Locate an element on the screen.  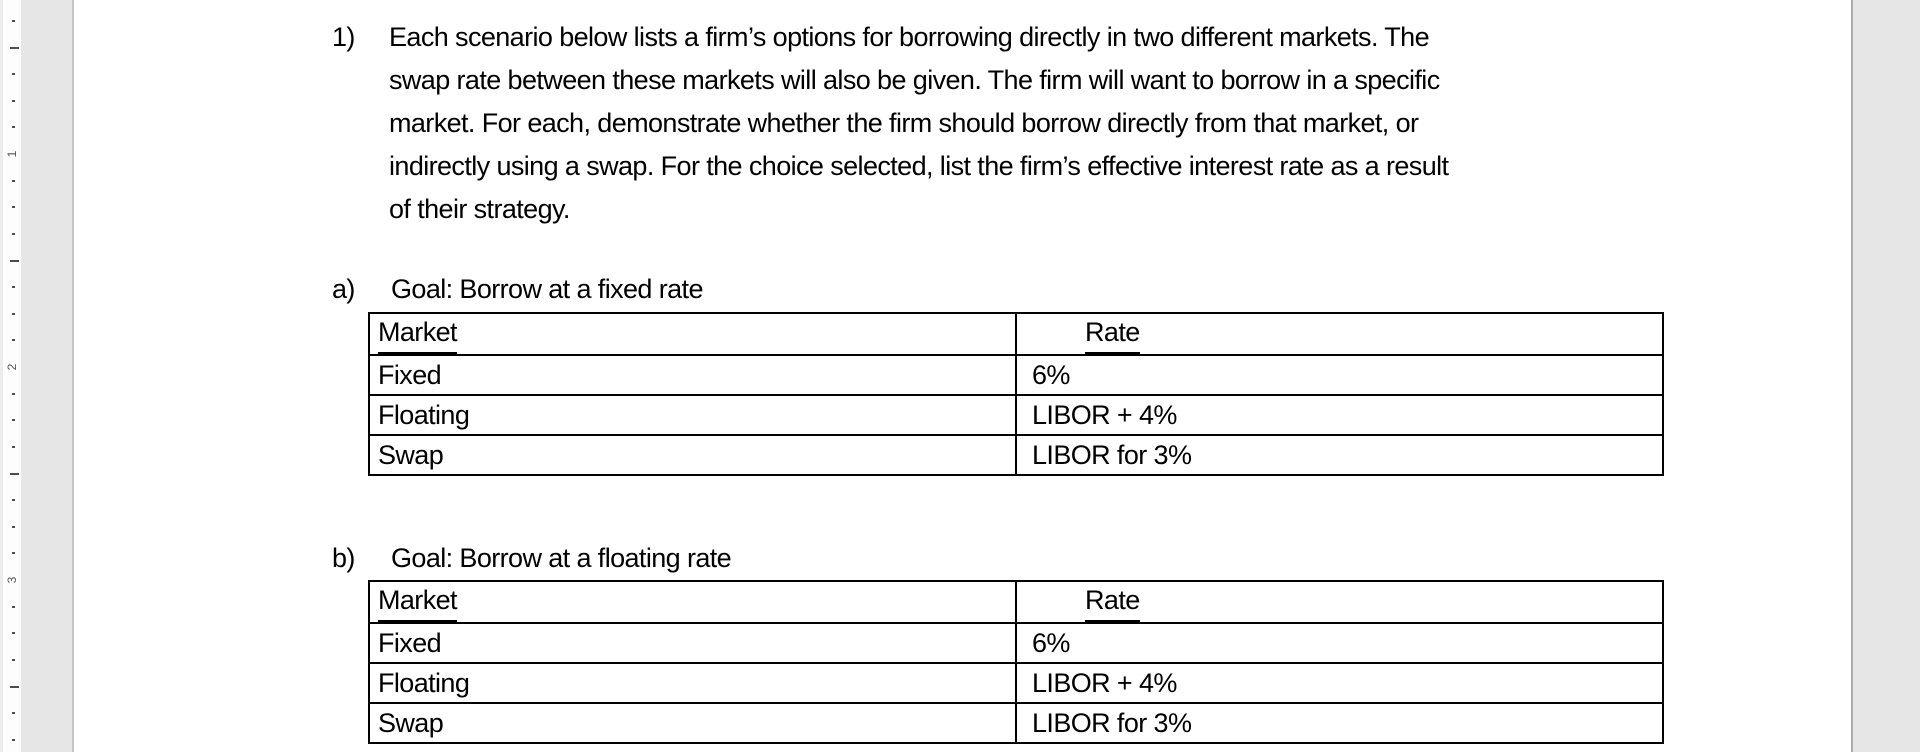
section-b-marker: b) is located at coordinates (343, 558).